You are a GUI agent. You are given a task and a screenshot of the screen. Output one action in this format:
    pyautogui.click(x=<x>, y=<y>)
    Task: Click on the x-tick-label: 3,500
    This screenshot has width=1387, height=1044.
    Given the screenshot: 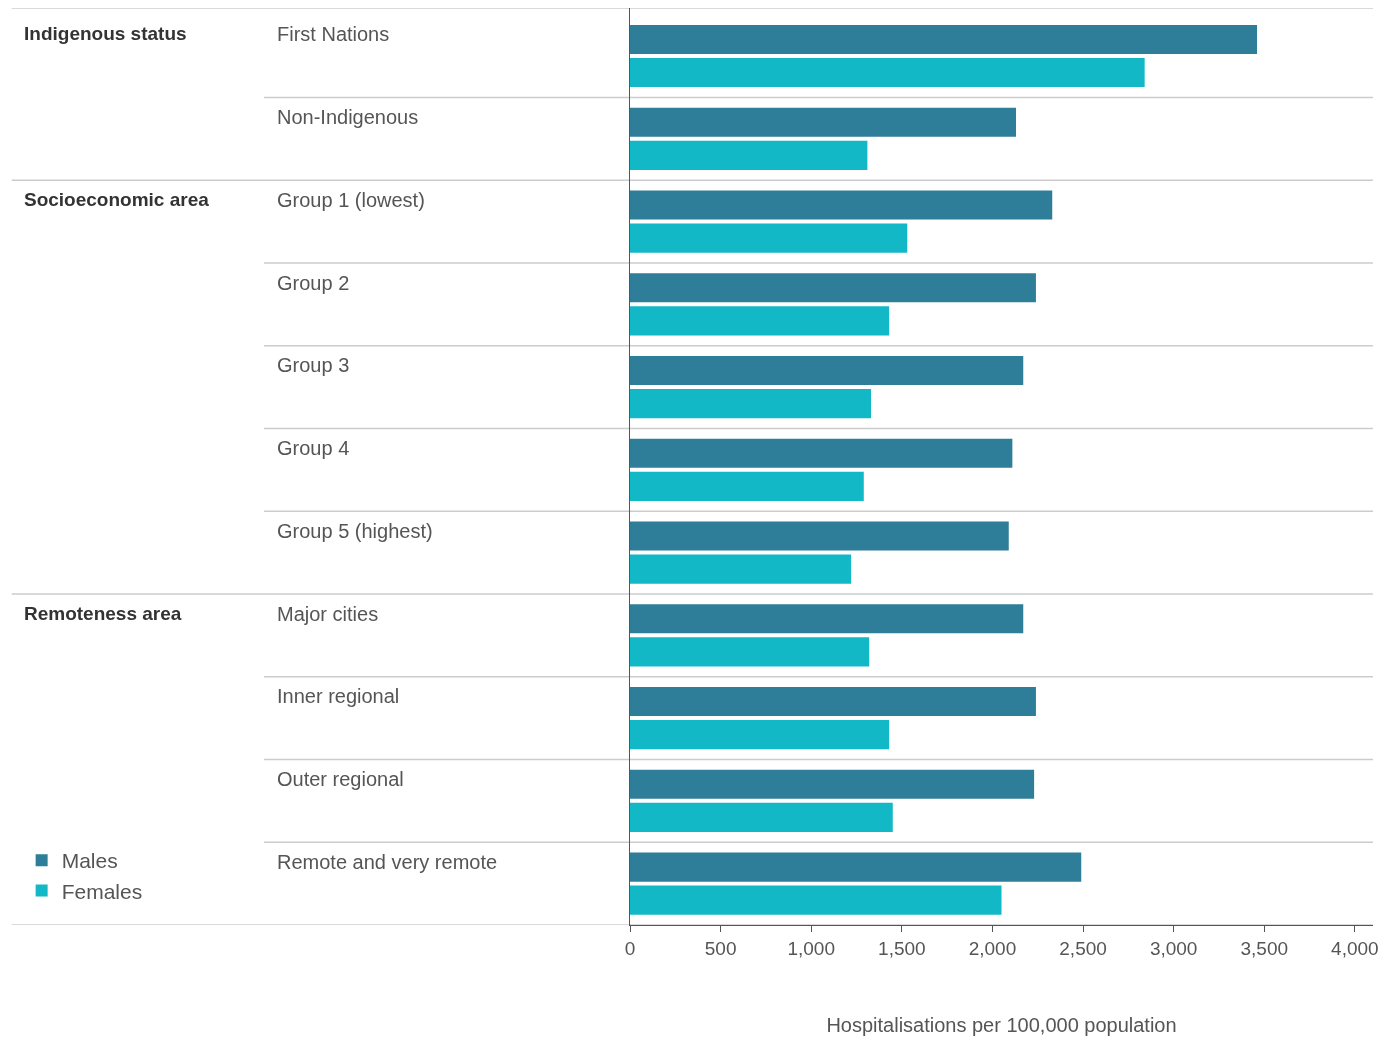 What is the action you would take?
    pyautogui.click(x=1264, y=948)
    